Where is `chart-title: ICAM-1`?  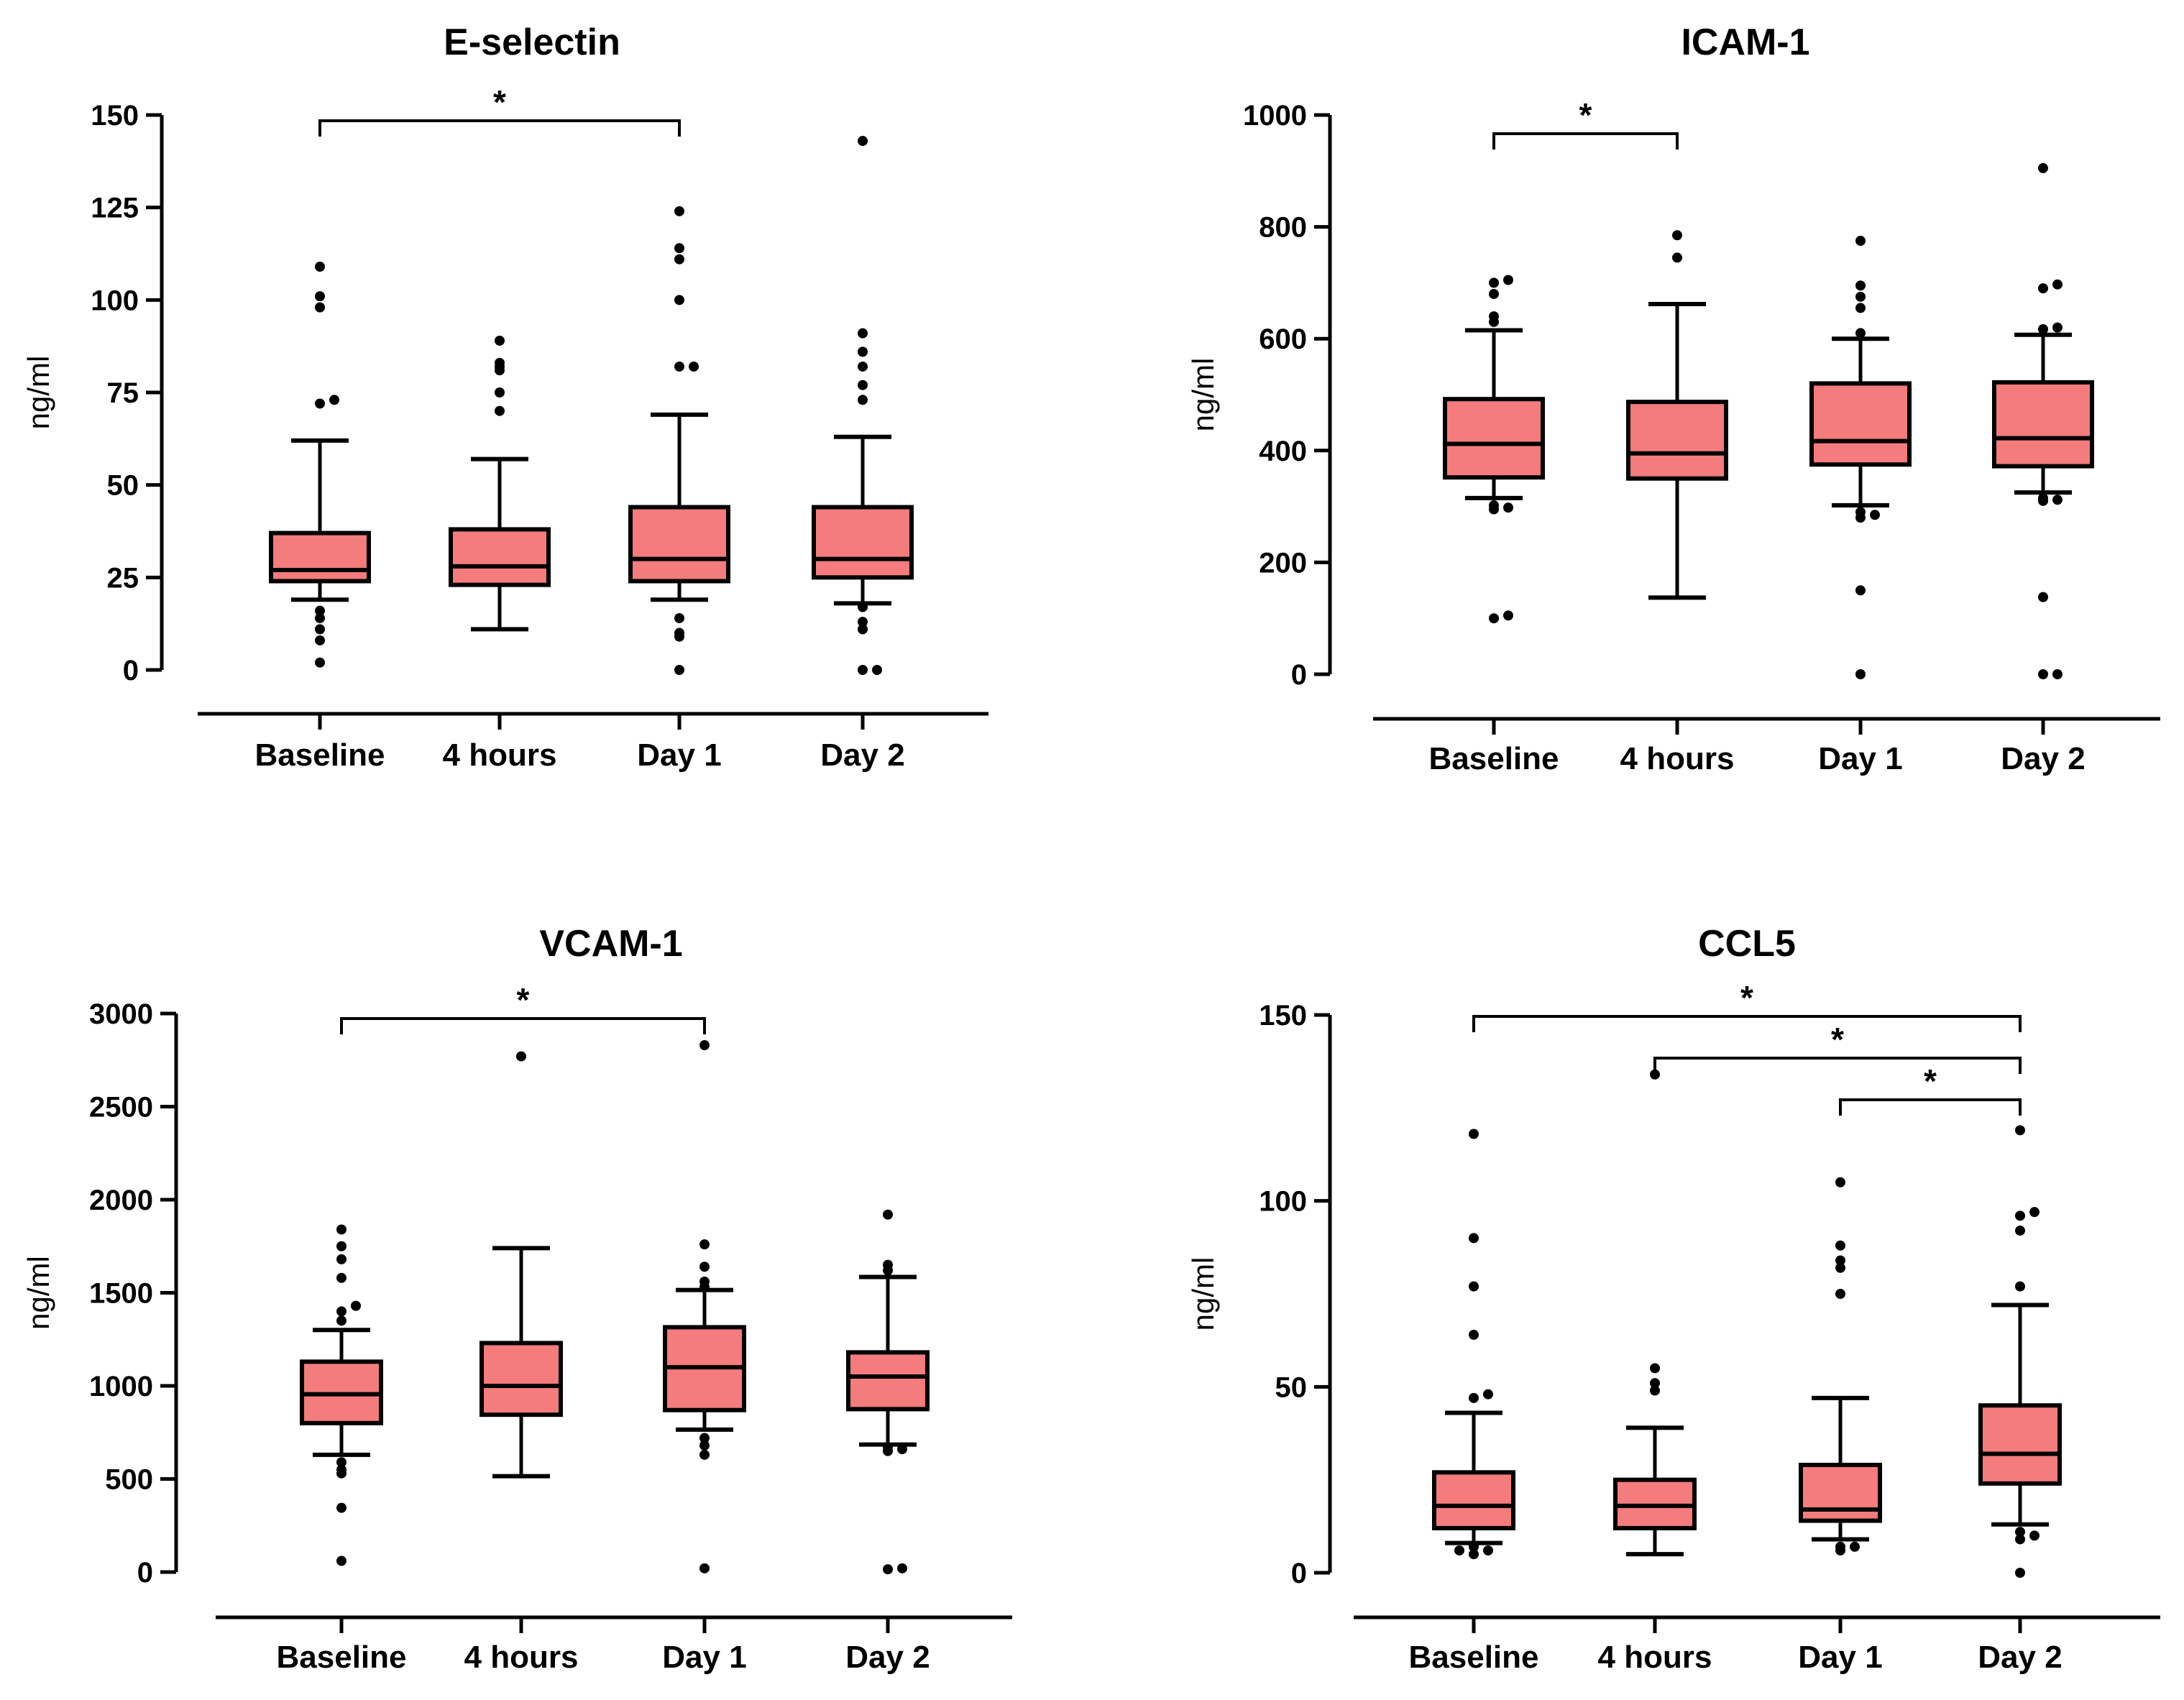
chart-title: ICAM-1 is located at coordinates (1745, 42).